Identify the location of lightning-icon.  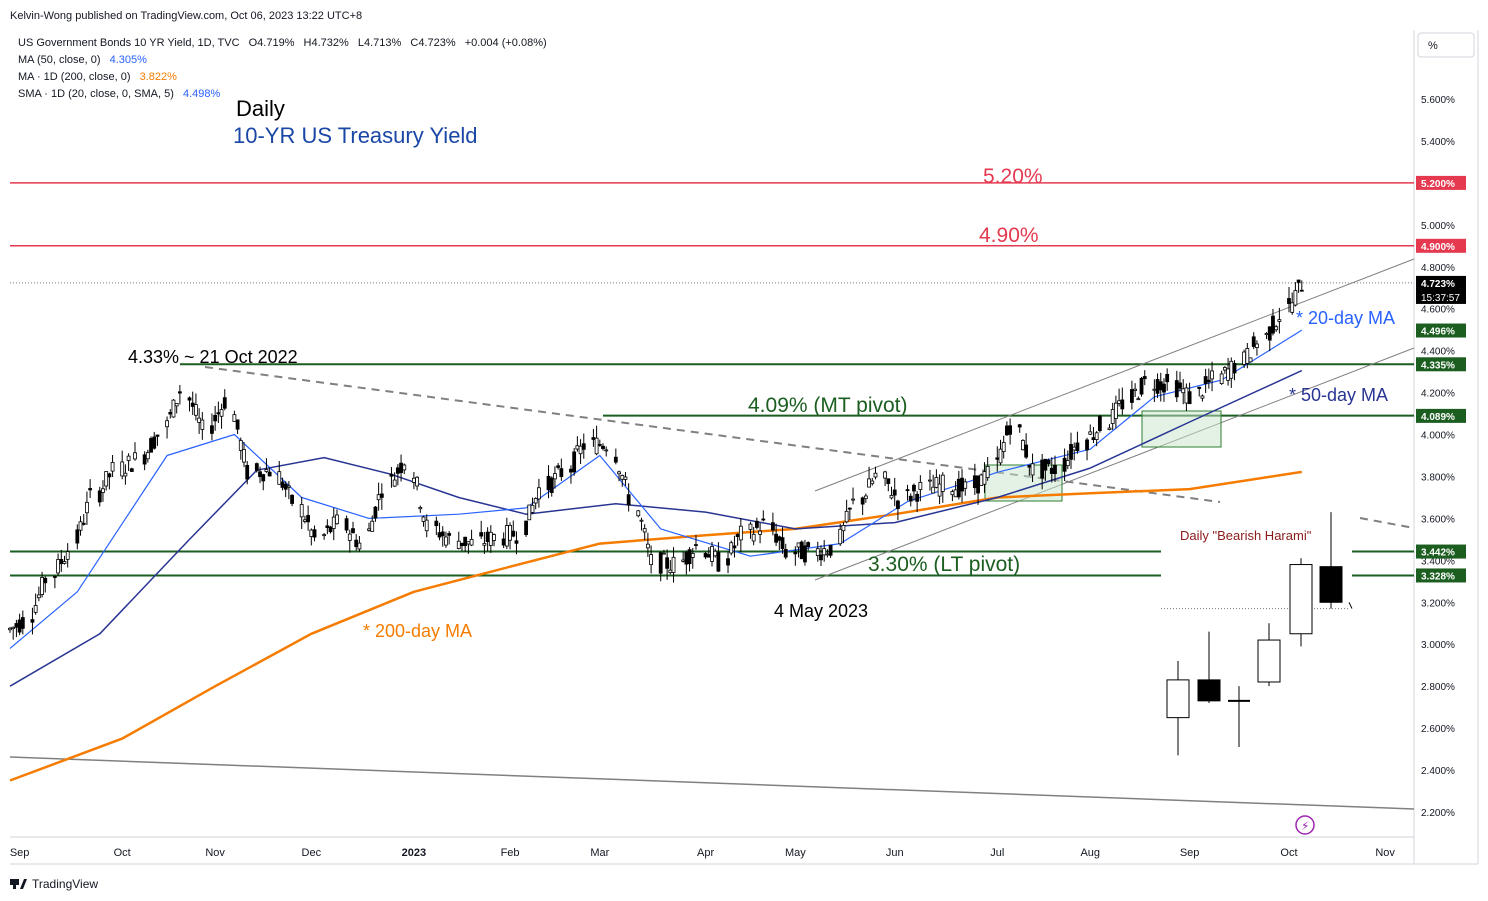
(1305, 825).